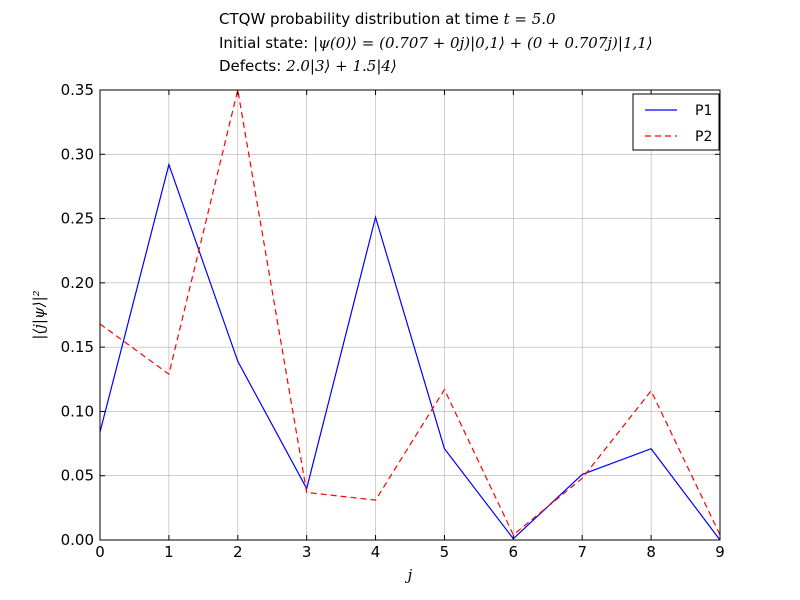 The height and width of the screenshot is (600, 800). Describe the element at coordinates (253, 66) in the screenshot. I see `defects-label: Defects:` at that location.